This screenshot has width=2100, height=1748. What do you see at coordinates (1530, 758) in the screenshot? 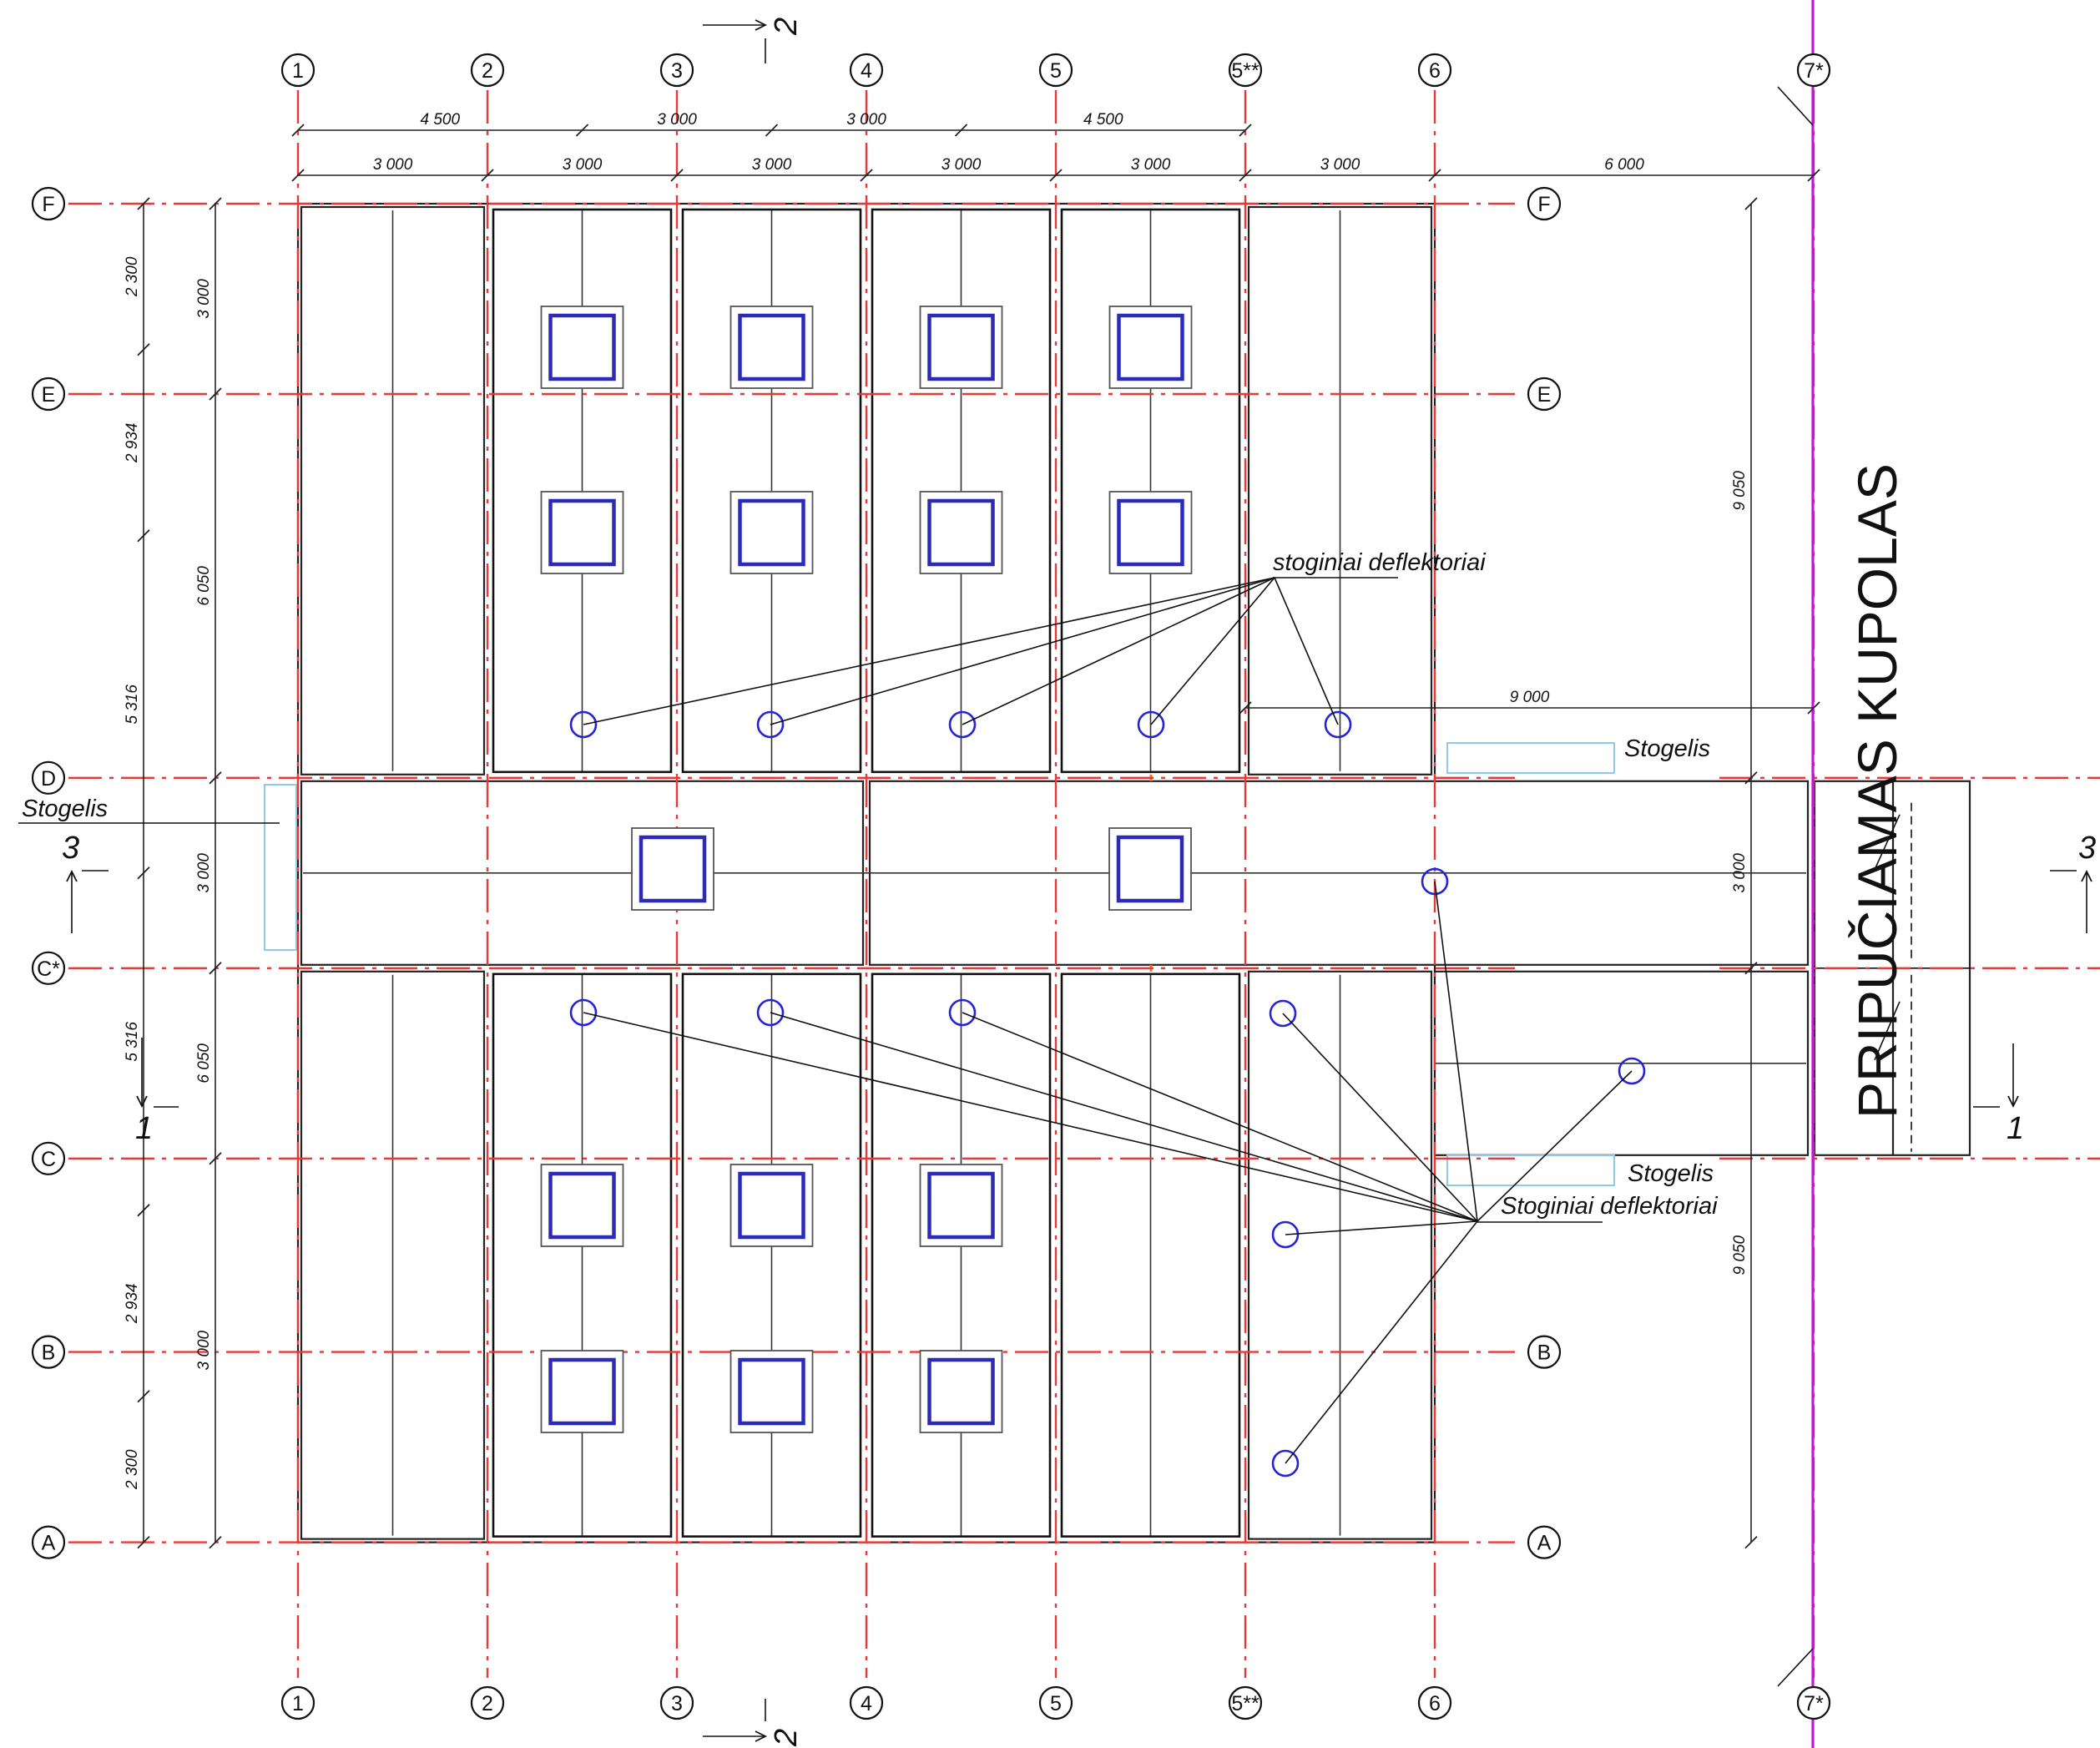
I see `canopy-top-outline` at bounding box center [1530, 758].